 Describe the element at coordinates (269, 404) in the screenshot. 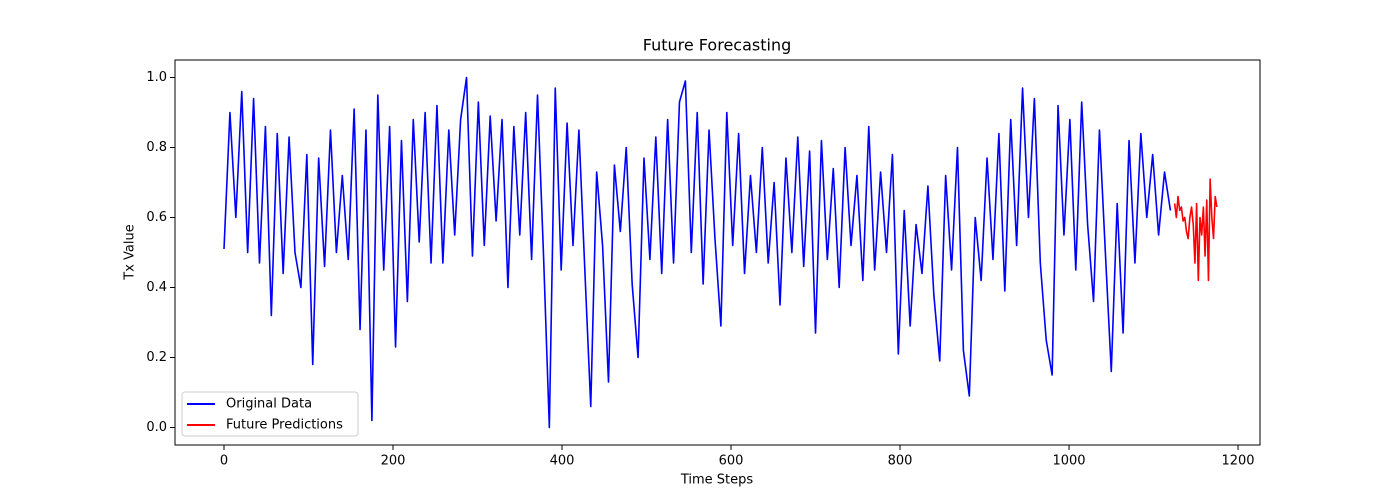

I see `legend-label: Original Data` at that location.